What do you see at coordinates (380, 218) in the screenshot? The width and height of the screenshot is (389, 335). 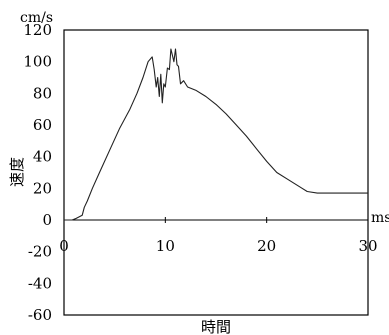 I see `x-unit-label: ms` at bounding box center [380, 218].